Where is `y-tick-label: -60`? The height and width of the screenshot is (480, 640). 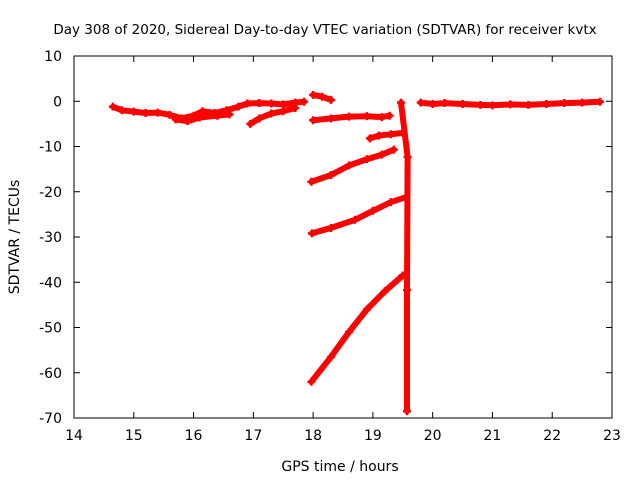
y-tick-label: -60 is located at coordinates (50, 374).